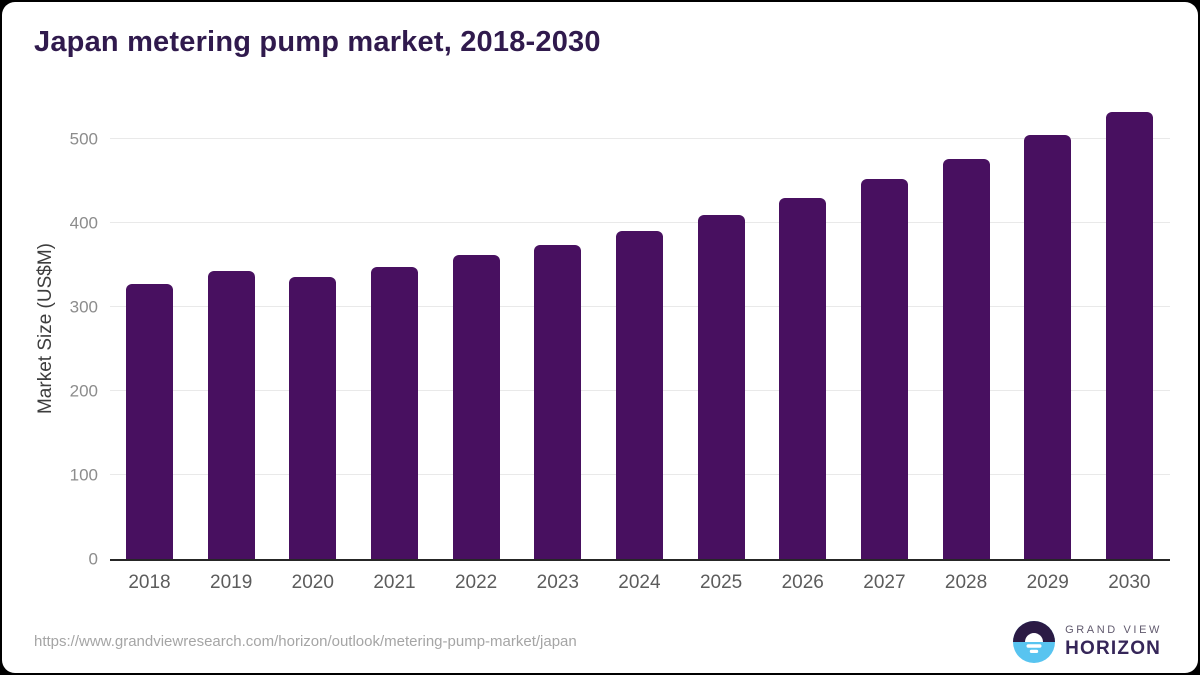  I want to click on x-tick-label-2019: 2019, so click(231, 582).